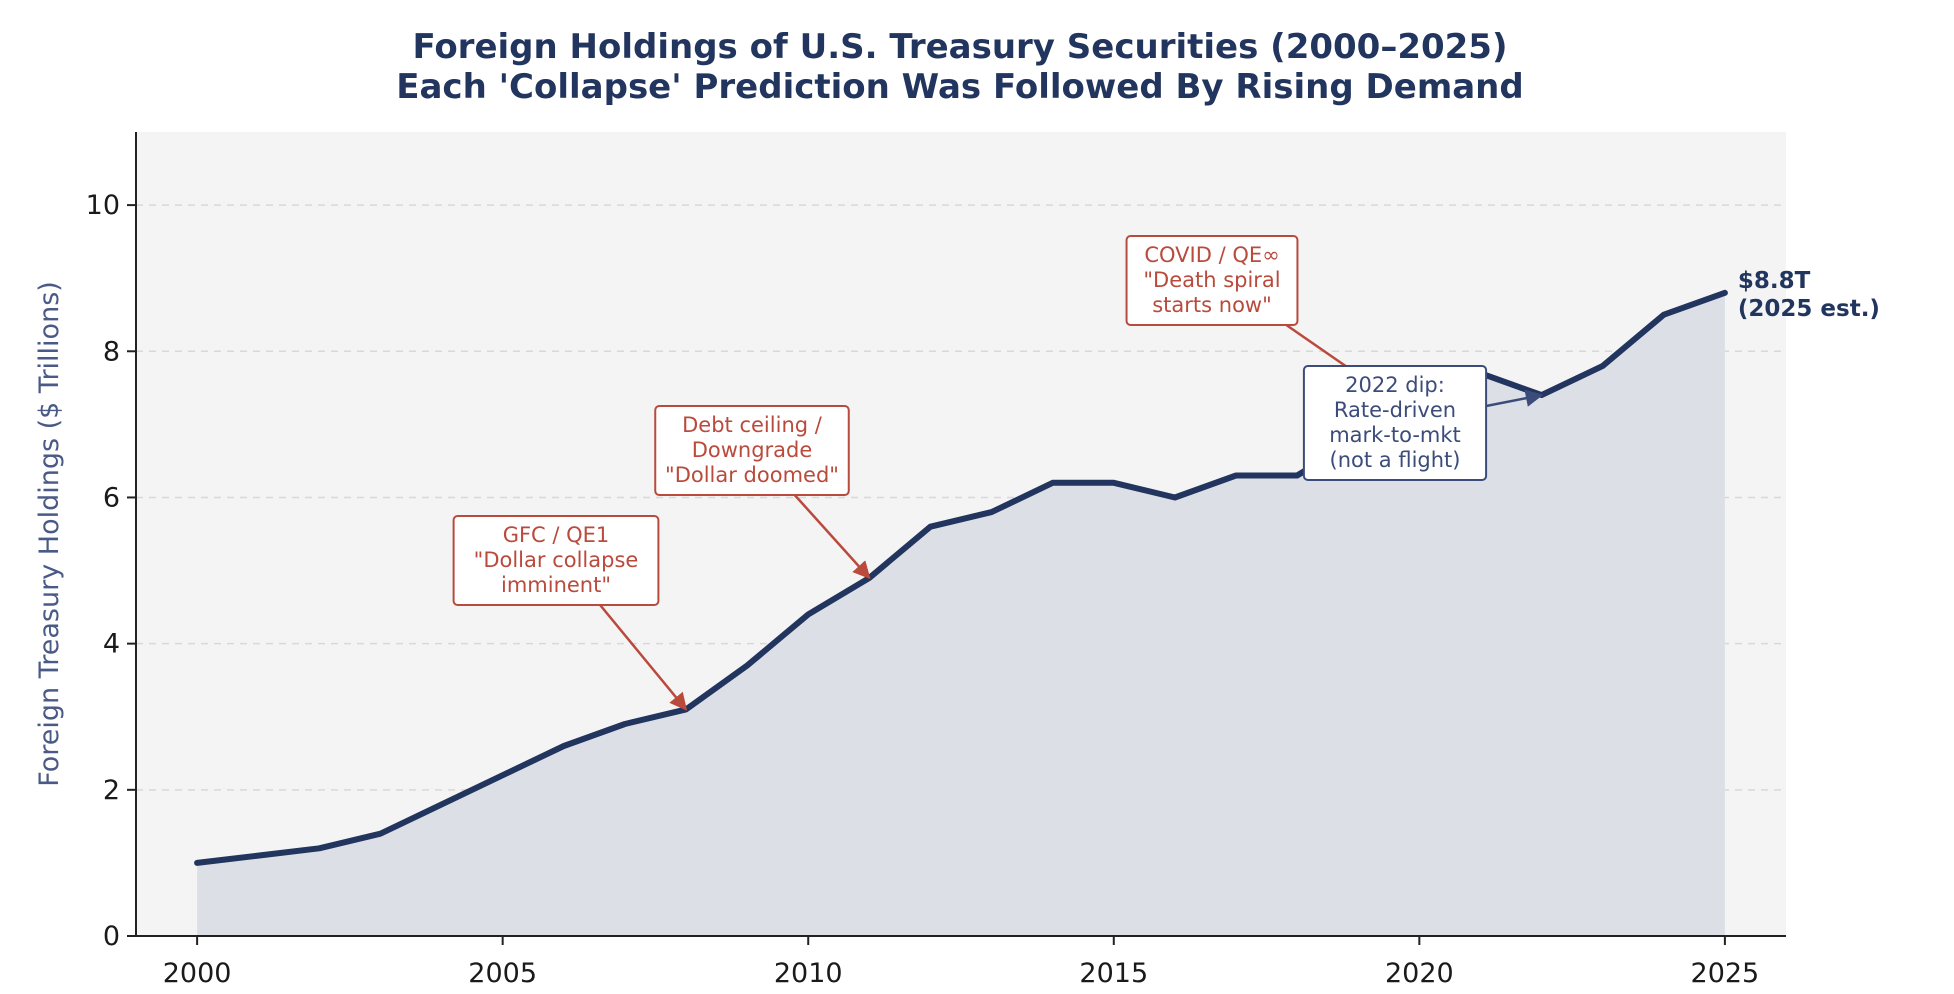 The height and width of the screenshot is (994, 1954). What do you see at coordinates (197, 973) in the screenshot?
I see `x-tick-label: 2000` at bounding box center [197, 973].